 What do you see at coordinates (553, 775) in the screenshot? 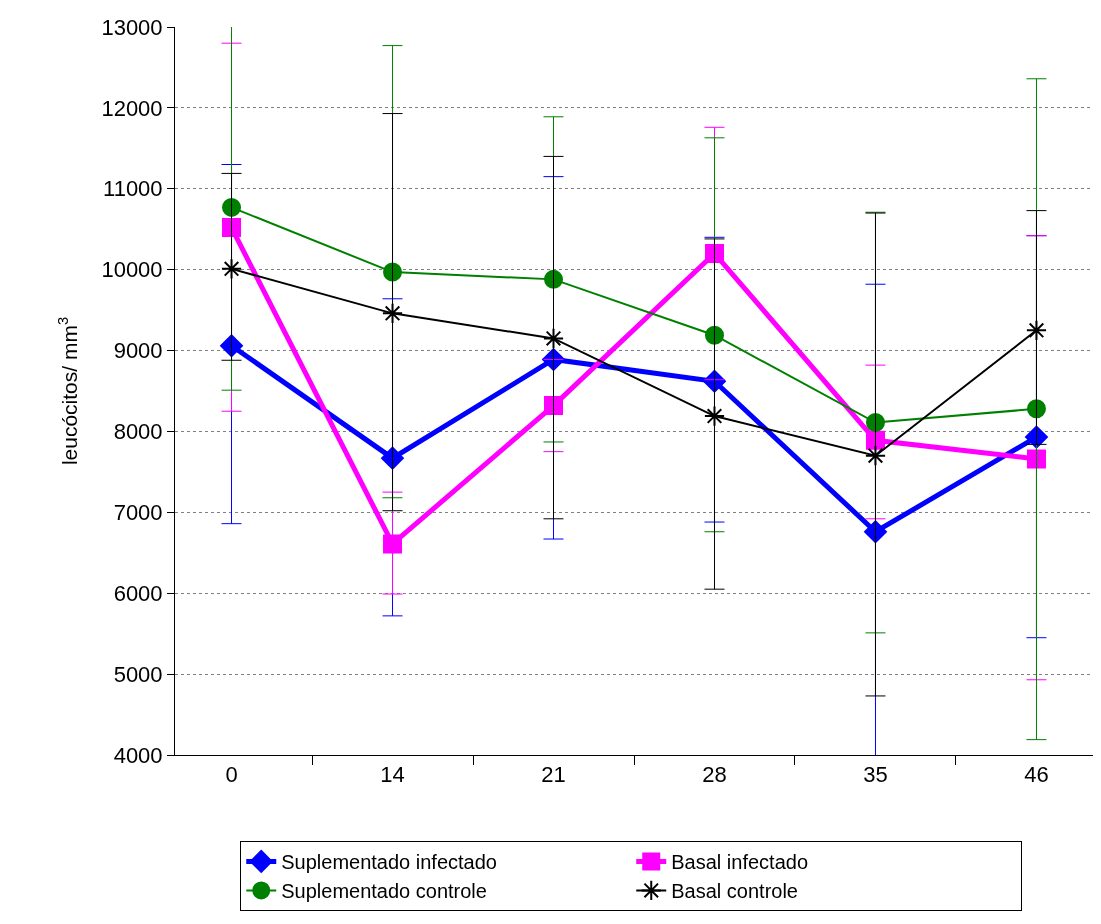
I see `x-tick-label: 21` at bounding box center [553, 775].